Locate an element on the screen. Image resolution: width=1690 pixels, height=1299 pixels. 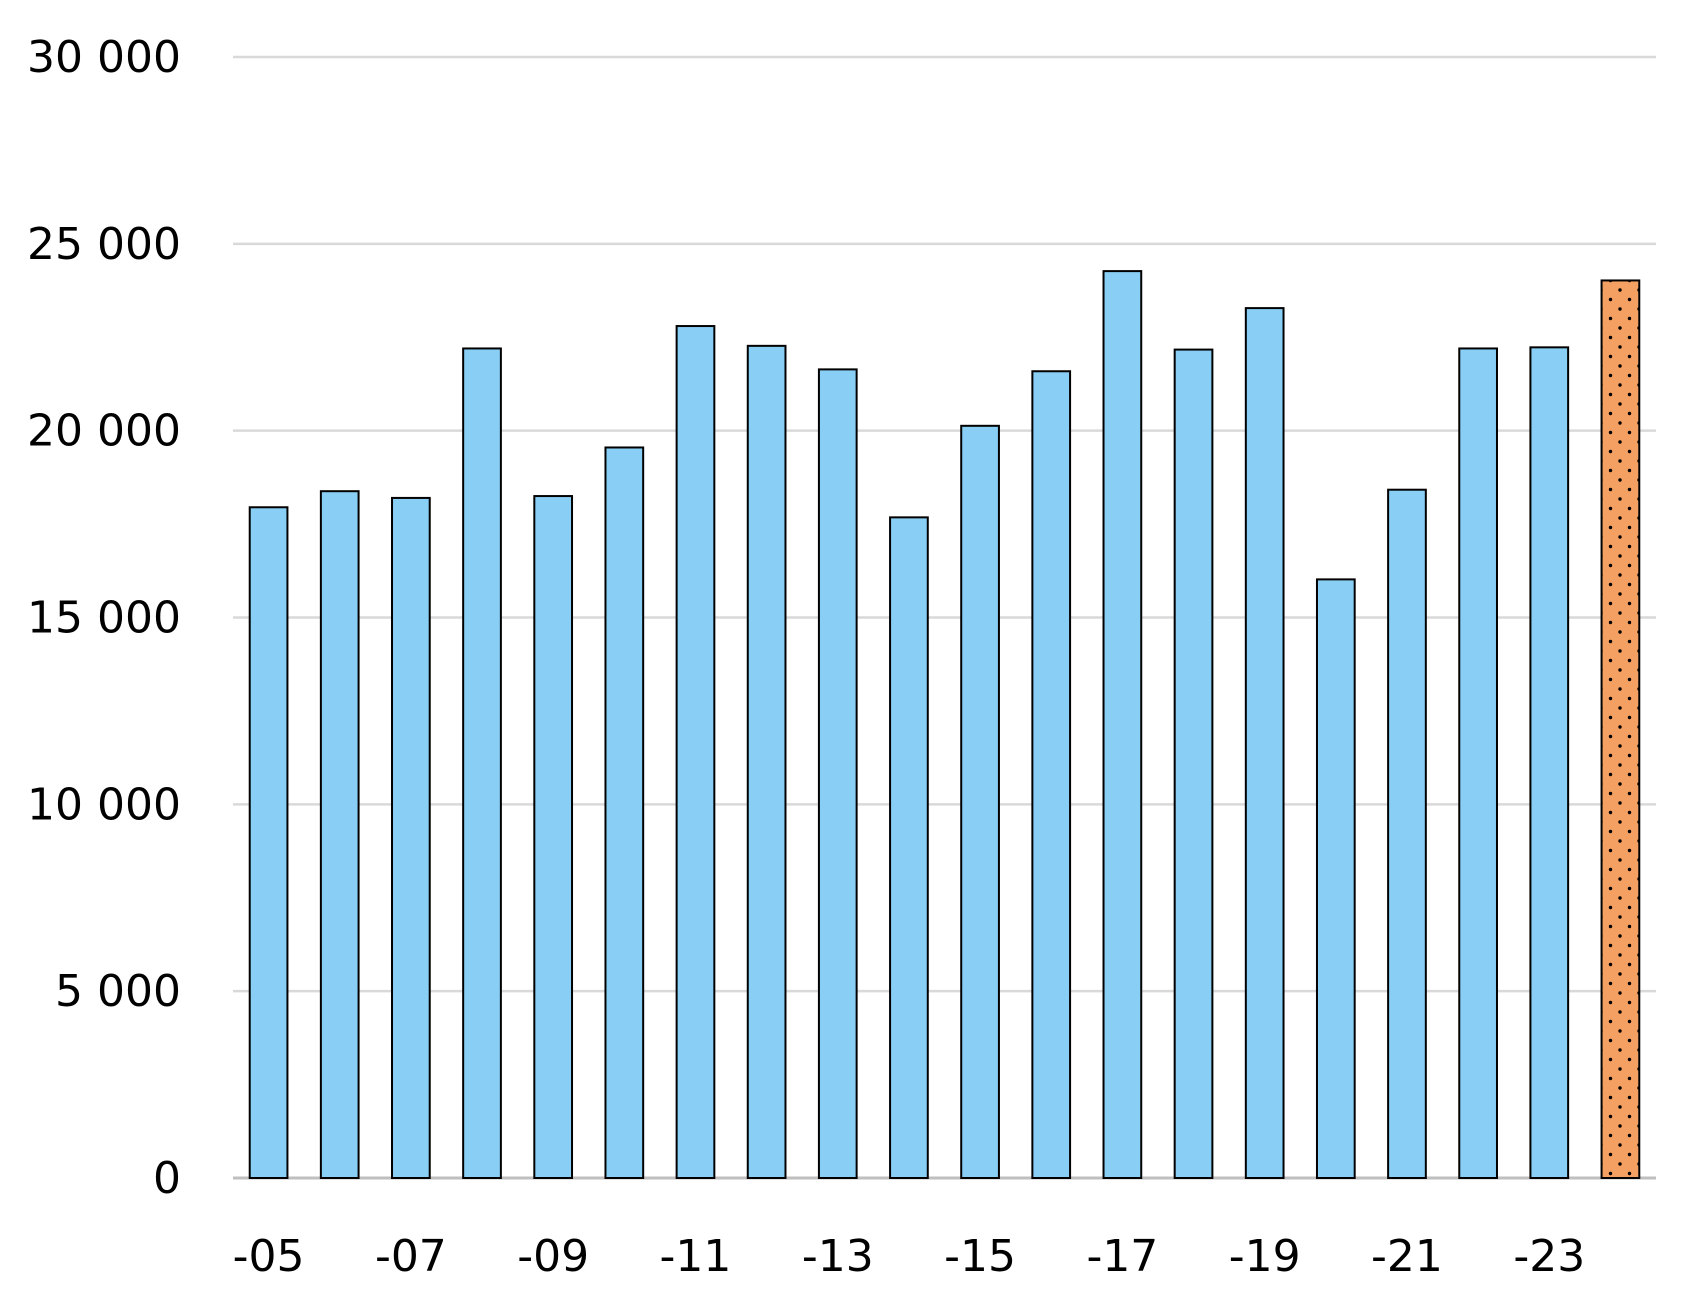
x-tick-label: -05 is located at coordinates (269, 1256).